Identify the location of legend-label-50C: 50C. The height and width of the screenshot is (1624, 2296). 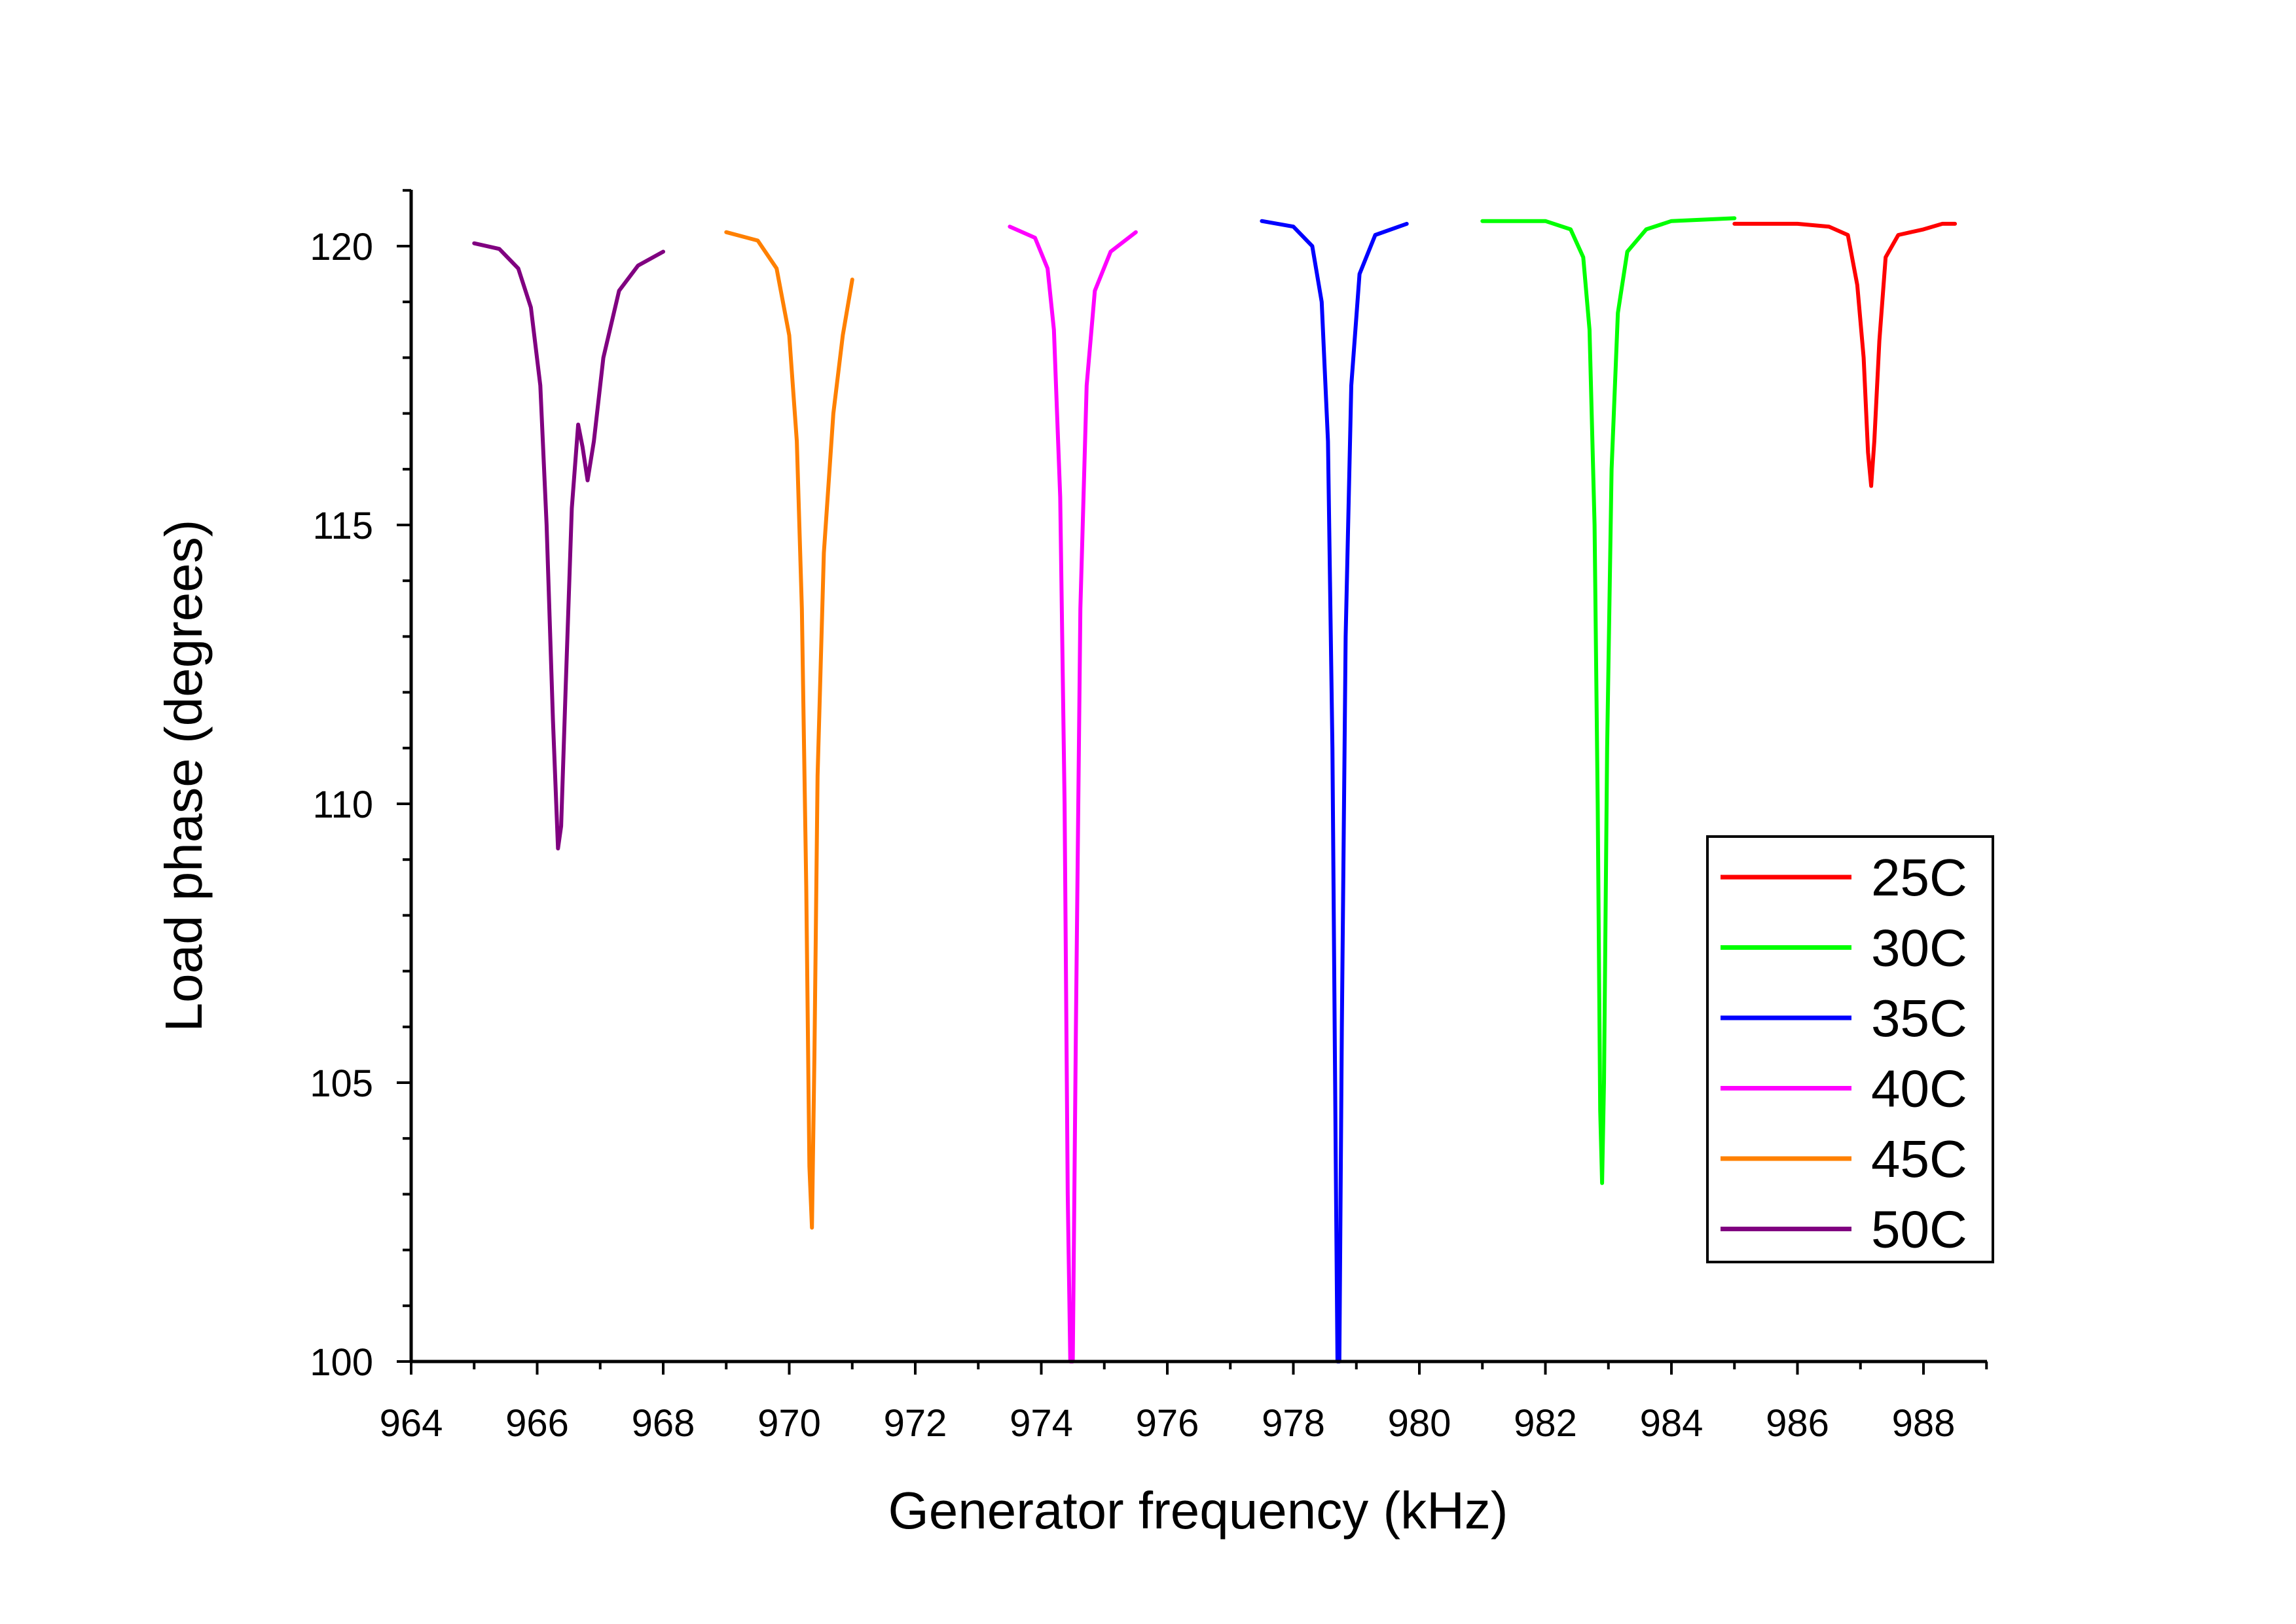
(1919, 1229).